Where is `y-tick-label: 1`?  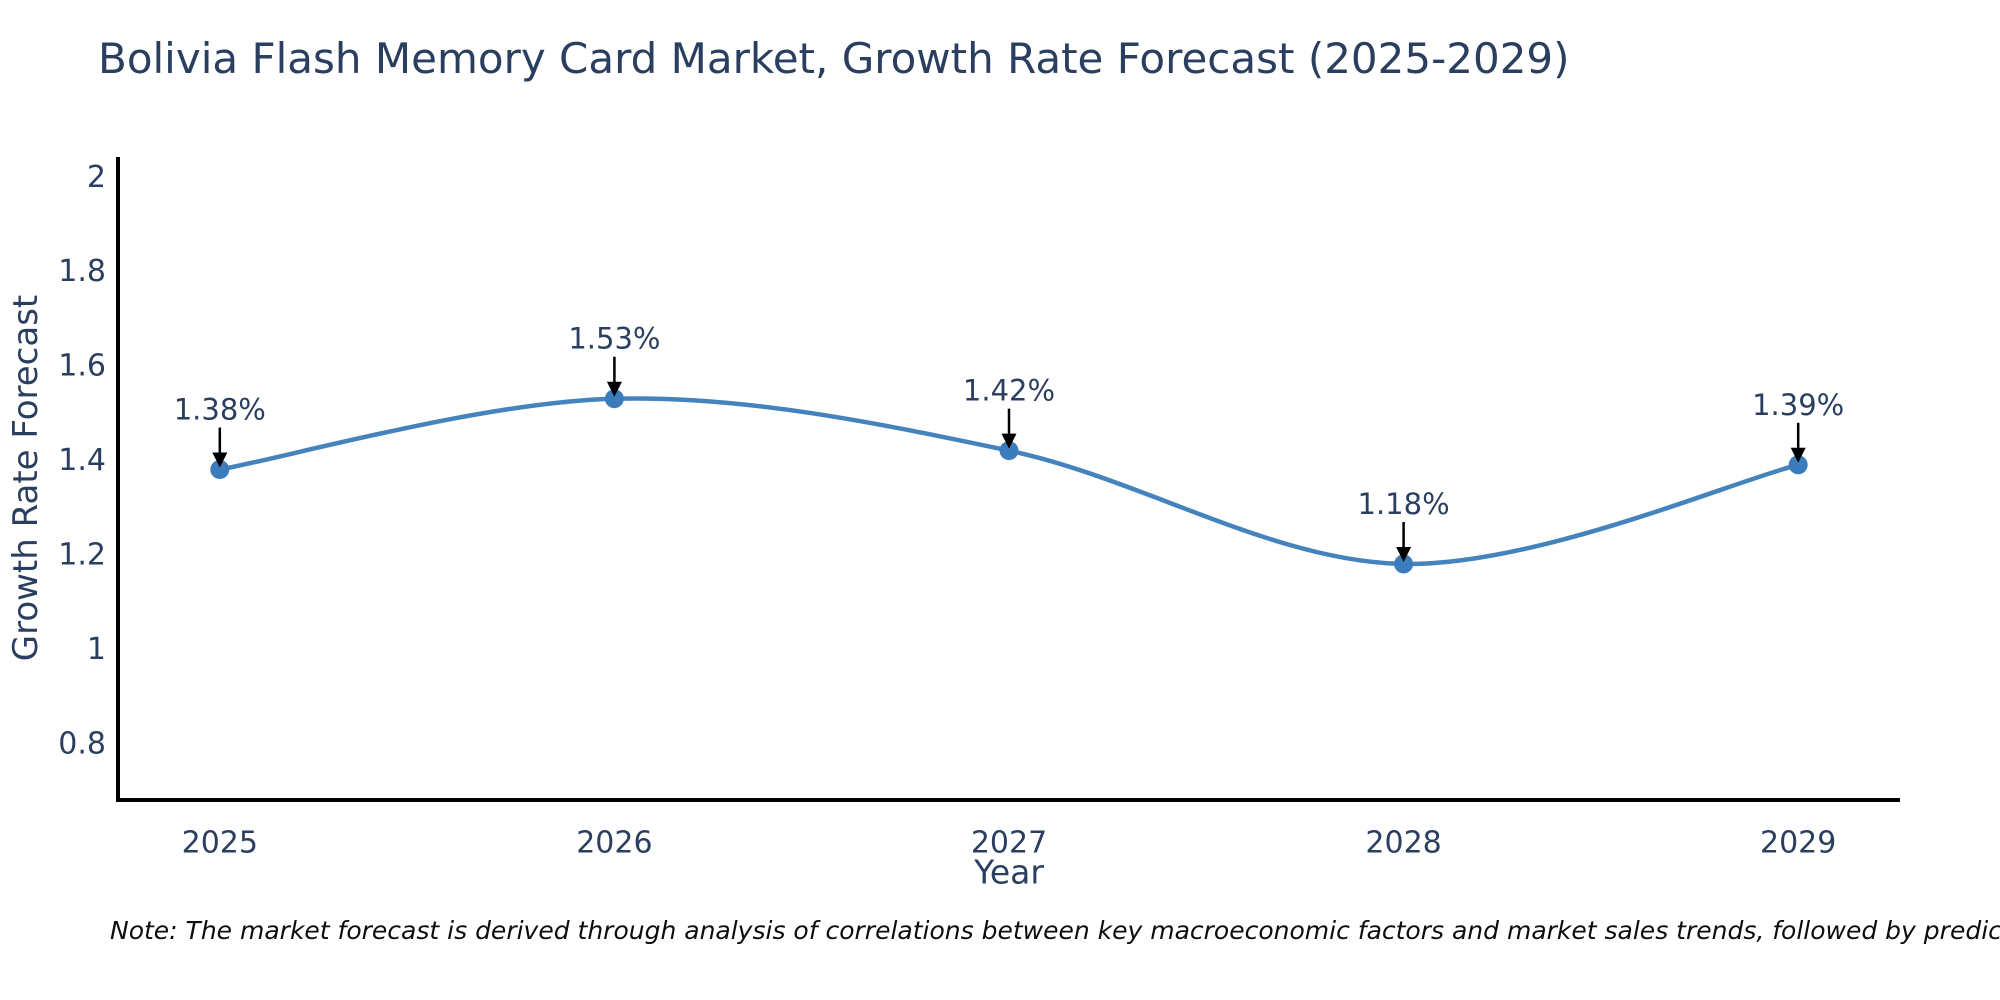
y-tick-label: 1 is located at coordinates (96, 649).